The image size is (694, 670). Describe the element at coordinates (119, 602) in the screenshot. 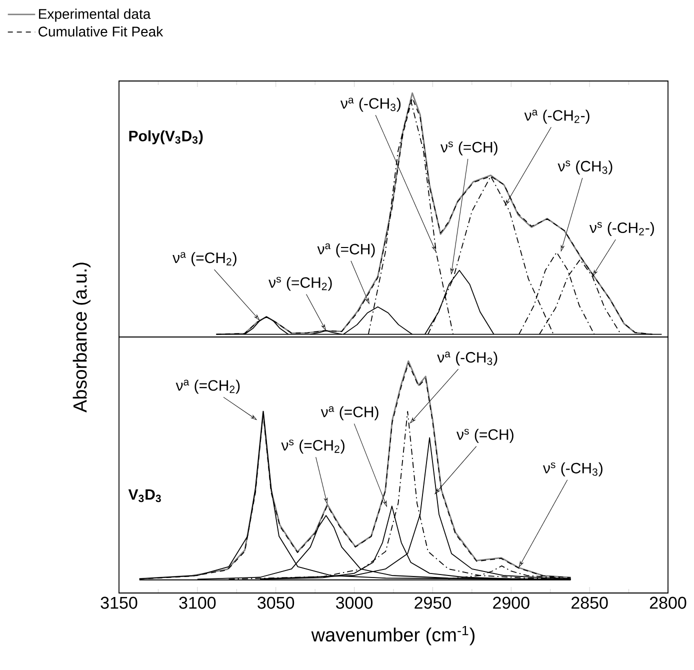

I see `x-tick-label: 3150` at that location.